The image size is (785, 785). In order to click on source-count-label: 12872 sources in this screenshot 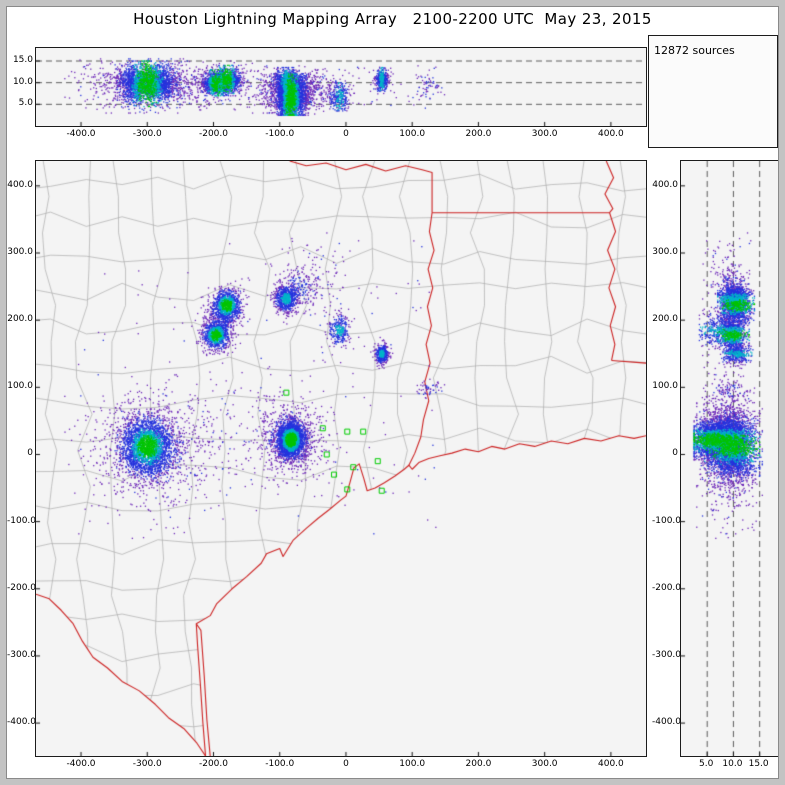, I will do `click(694, 50)`.